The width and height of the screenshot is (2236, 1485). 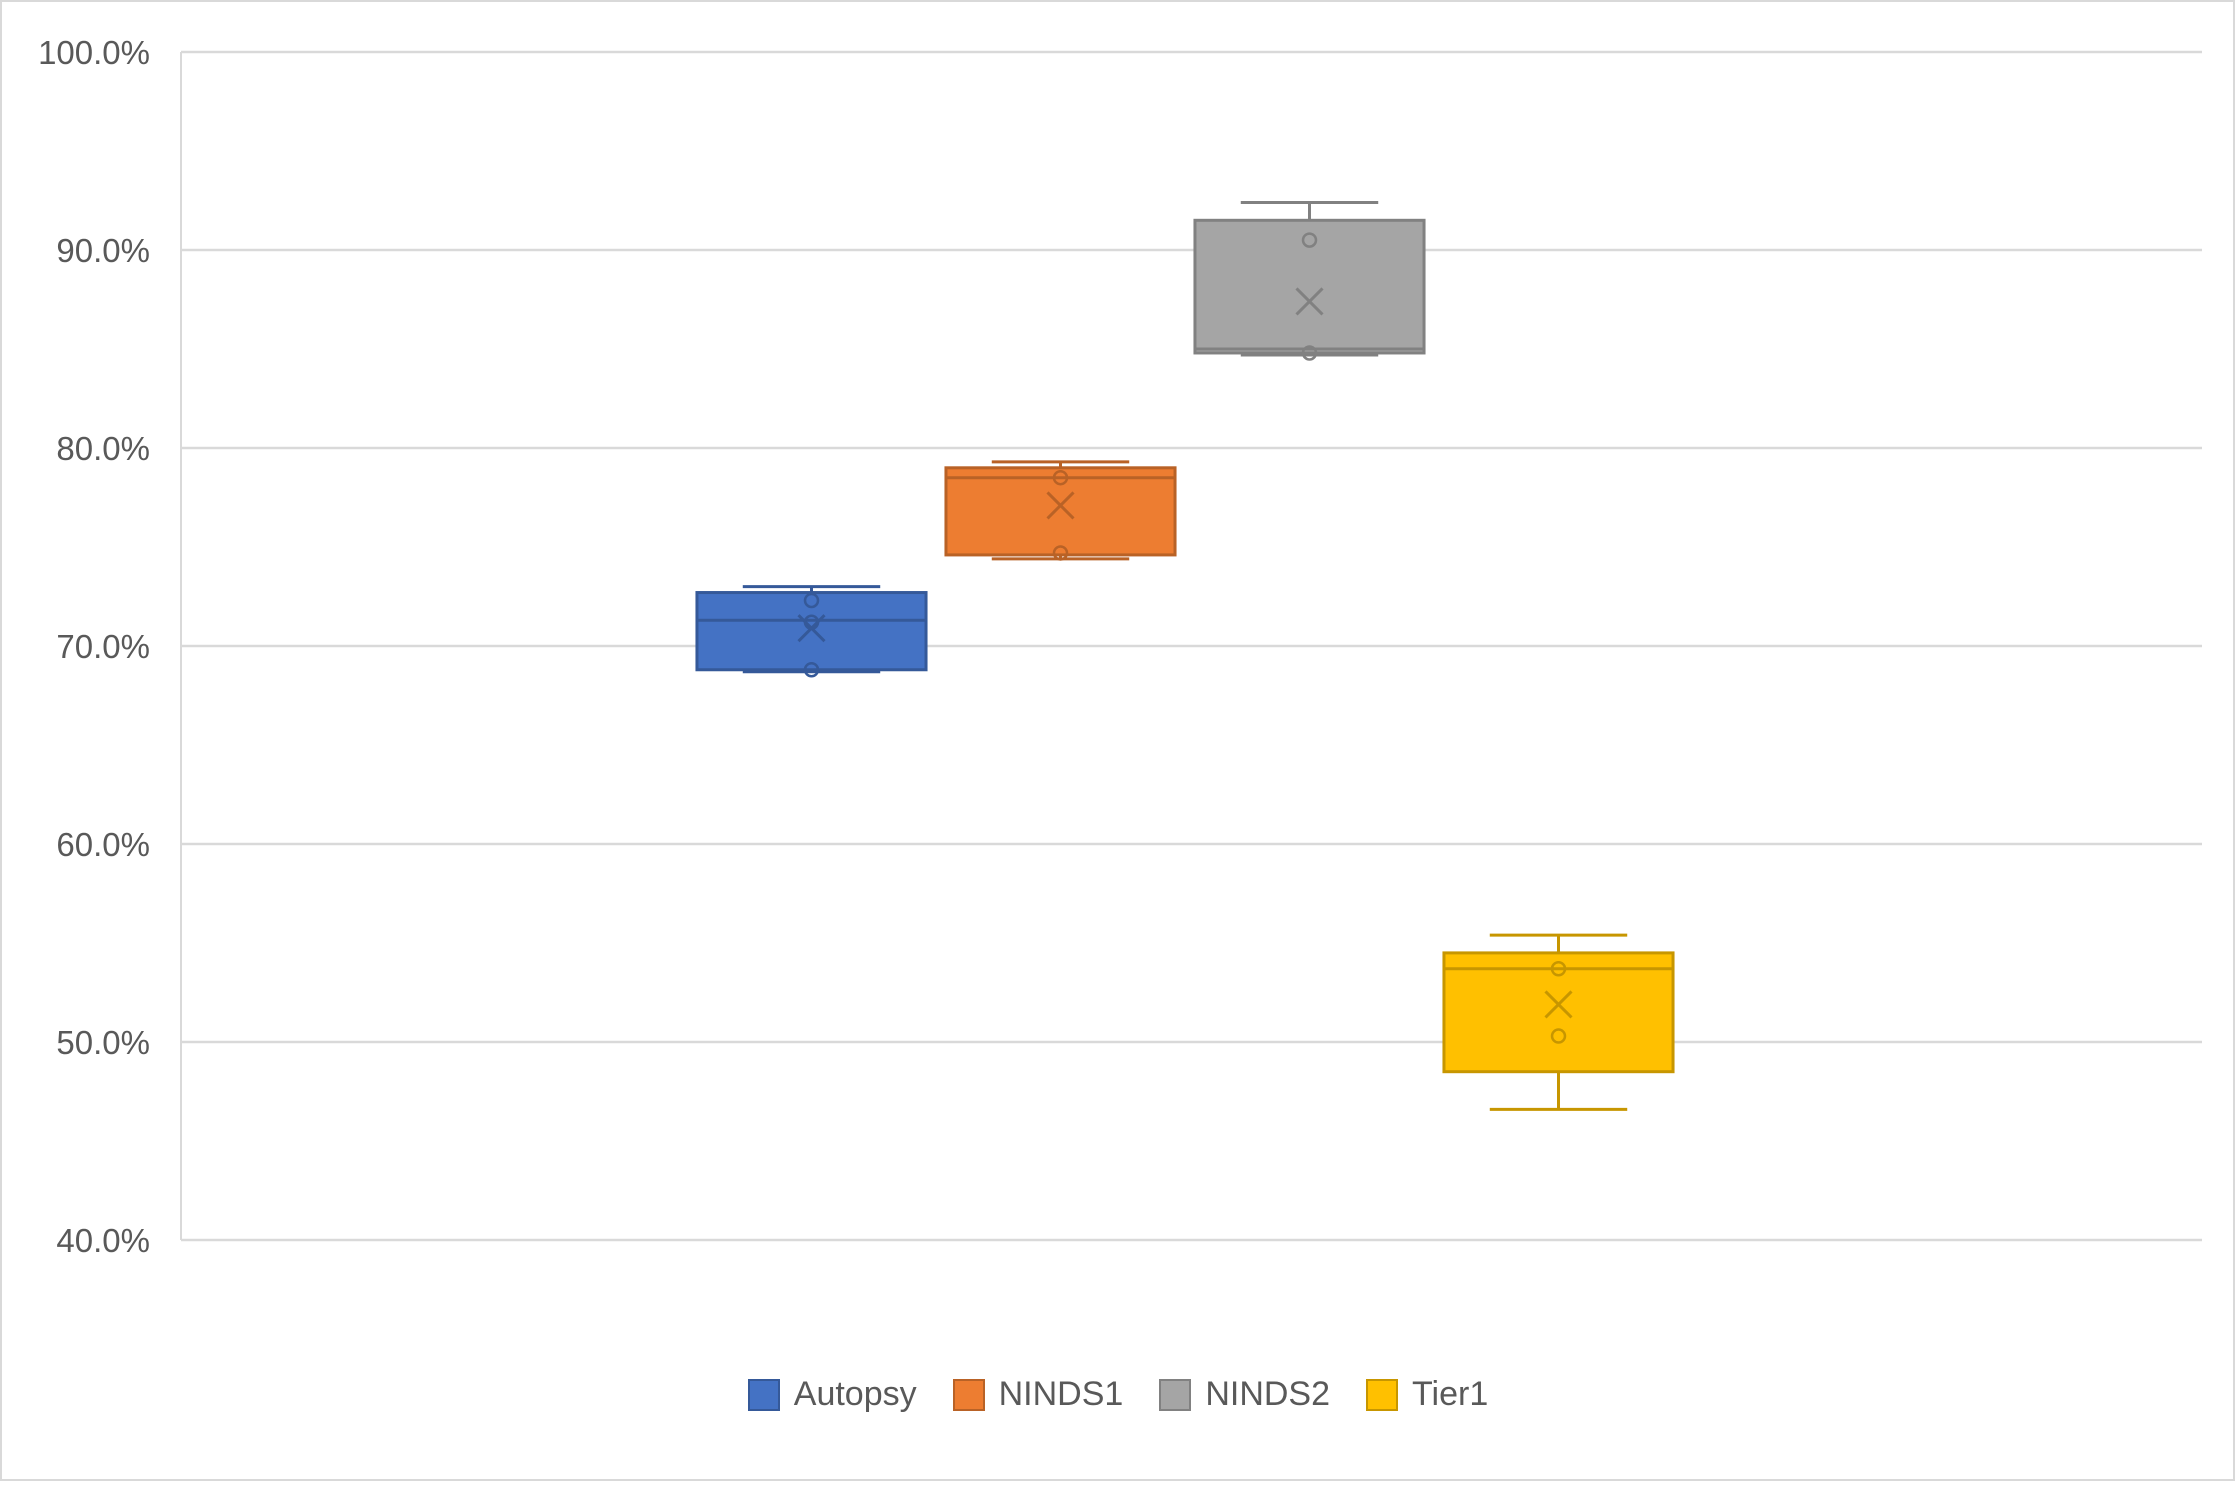 I want to click on box-ninds2, so click(x=1309, y=280).